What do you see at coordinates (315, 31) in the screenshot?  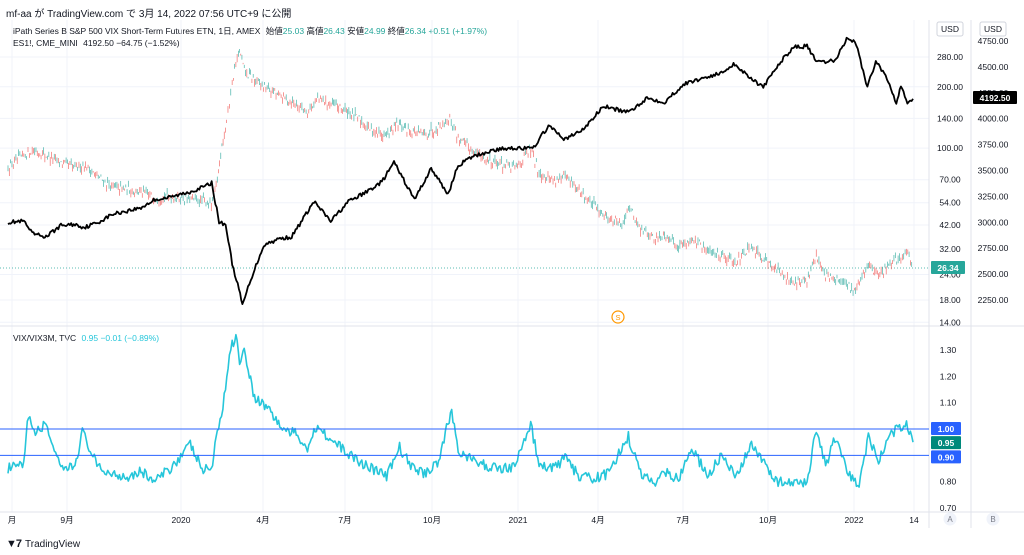 I see `legend-vxx-high-label: 高値` at bounding box center [315, 31].